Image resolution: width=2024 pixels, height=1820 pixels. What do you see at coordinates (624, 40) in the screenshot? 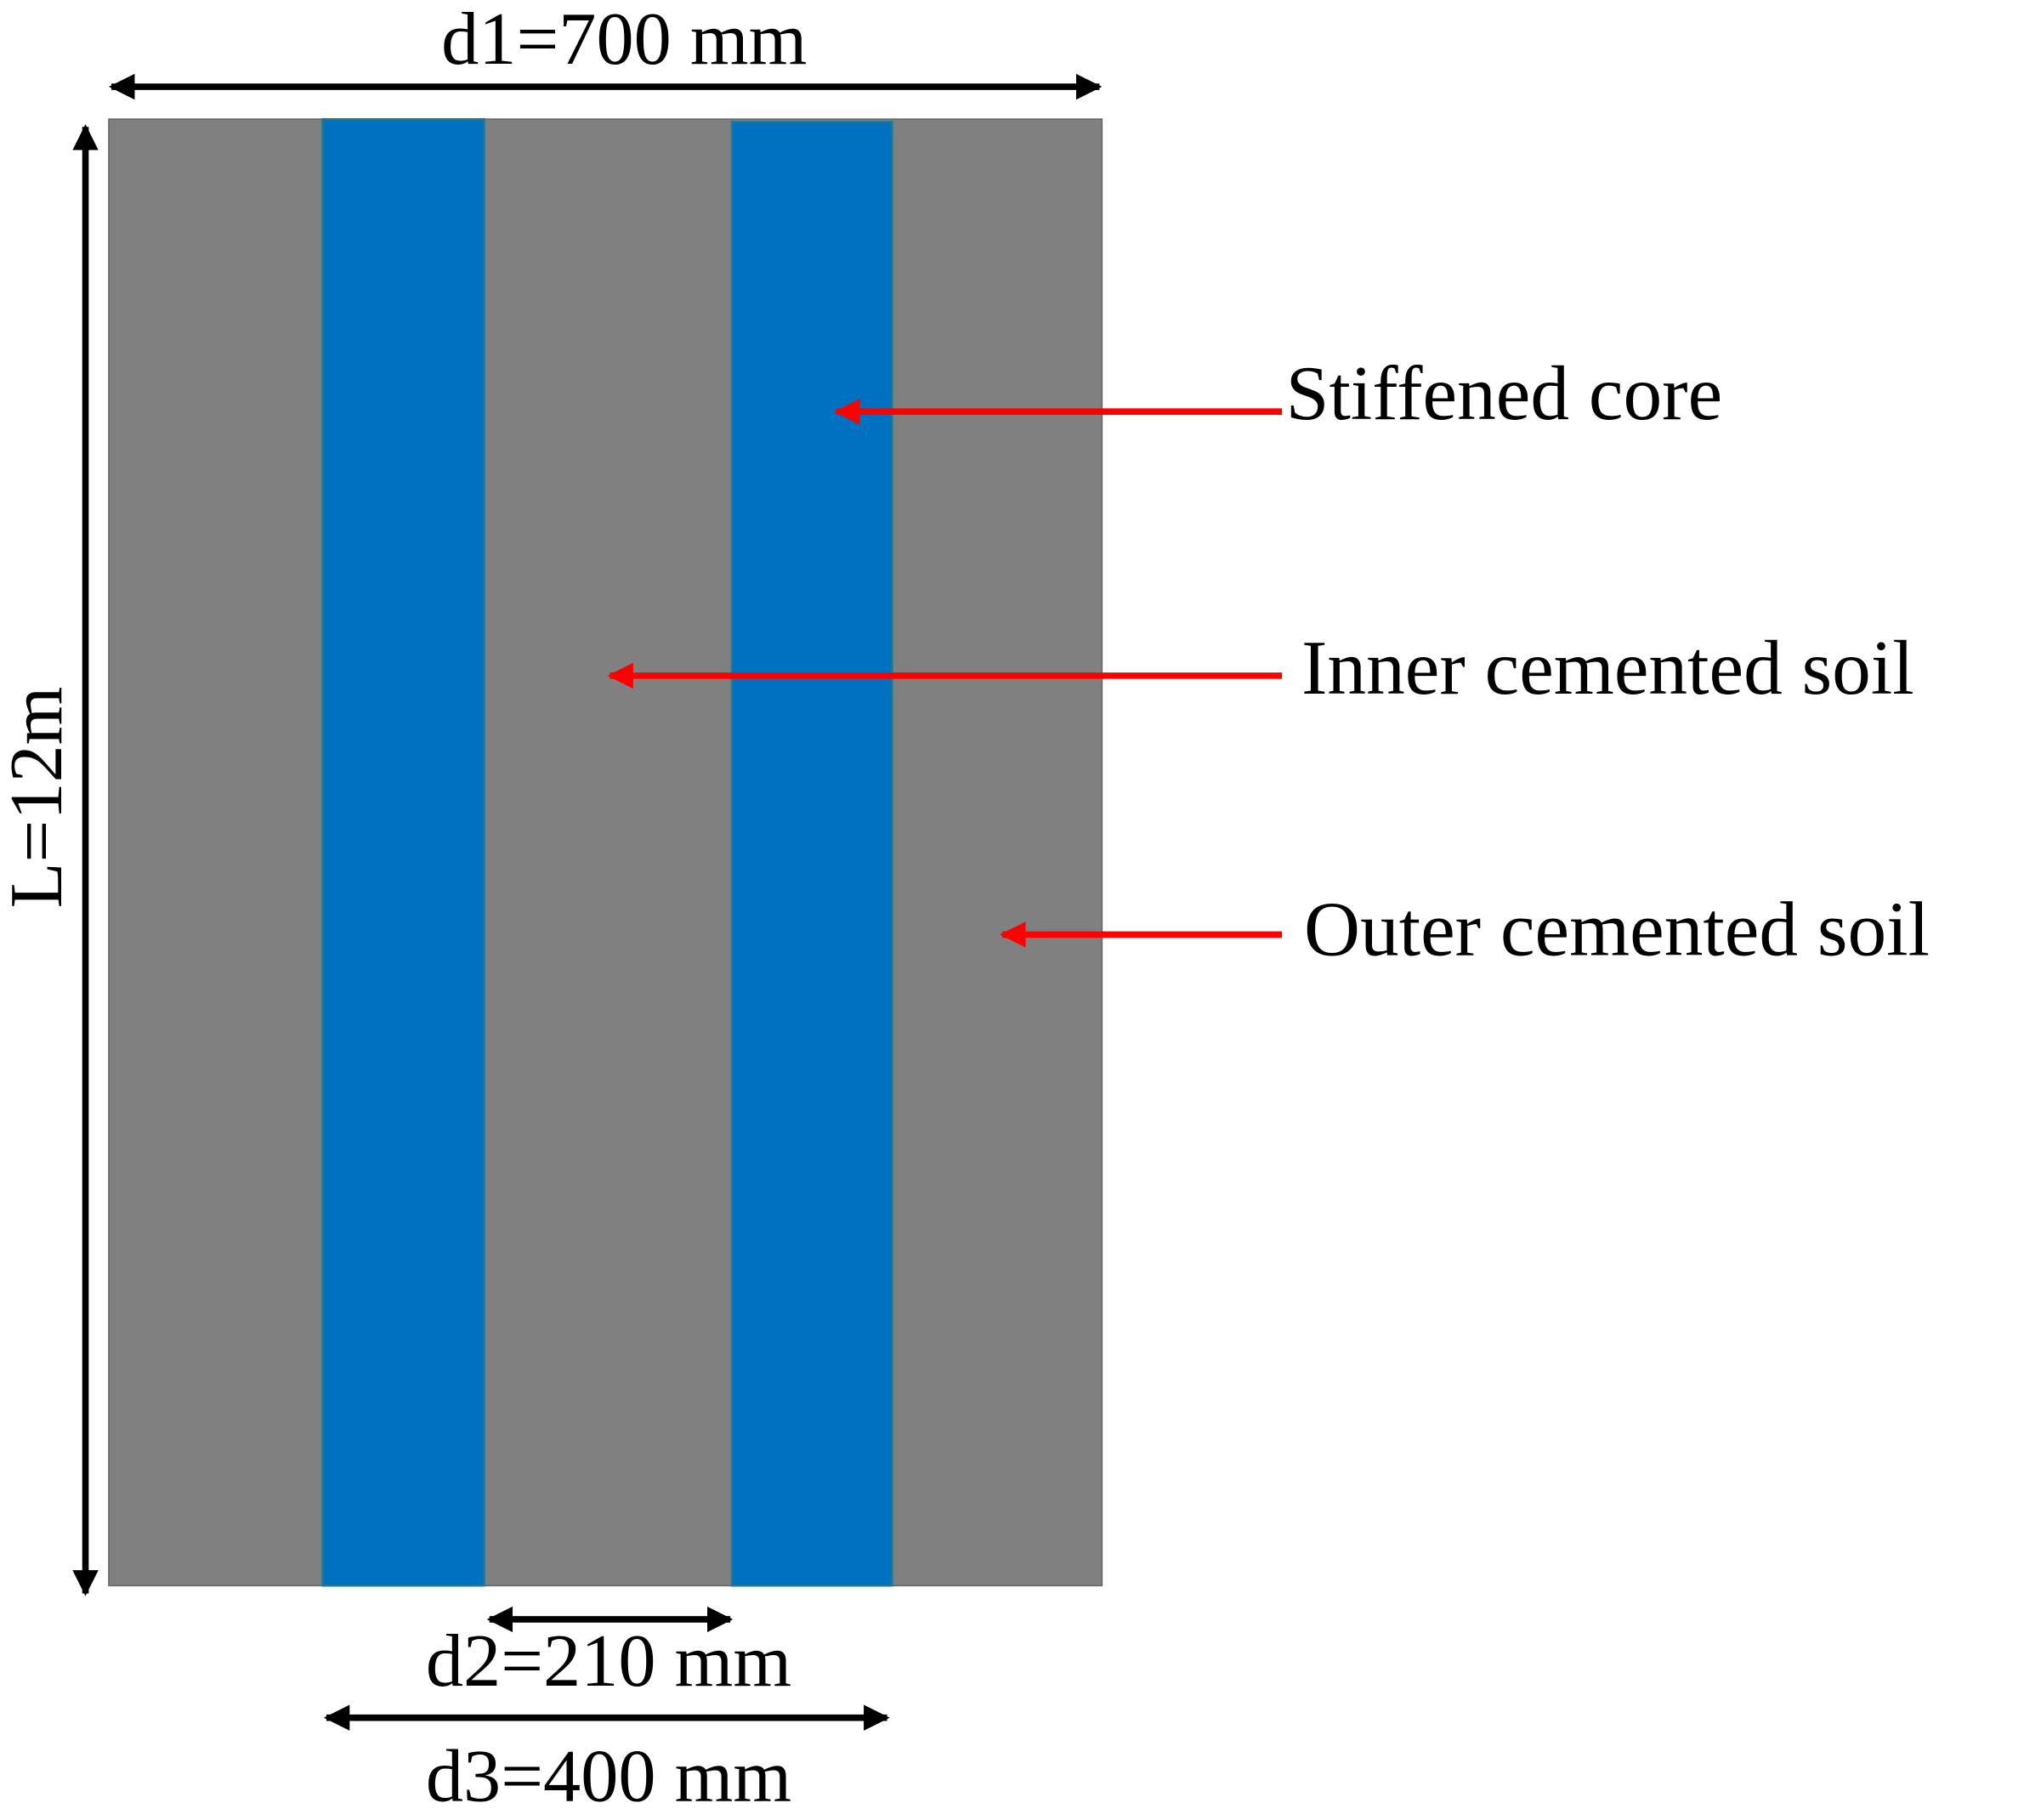
I see `d1-label: d1=700 mm` at bounding box center [624, 40].